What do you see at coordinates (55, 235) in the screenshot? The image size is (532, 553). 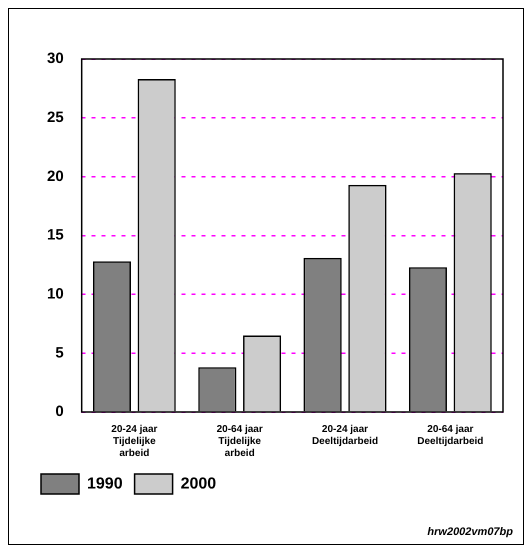 I see `y-tick-label: 15` at bounding box center [55, 235].